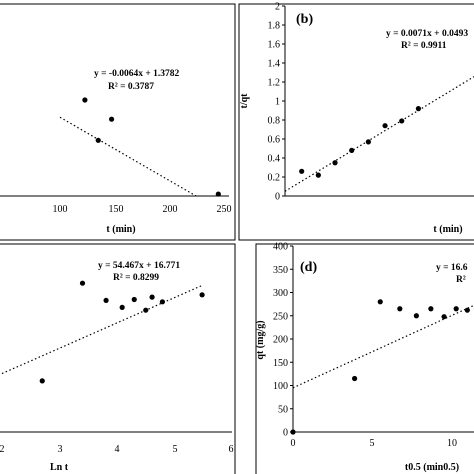  What do you see at coordinates (117, 449) in the screenshot?
I see `panel-c-xtick-3: 4` at bounding box center [117, 449].